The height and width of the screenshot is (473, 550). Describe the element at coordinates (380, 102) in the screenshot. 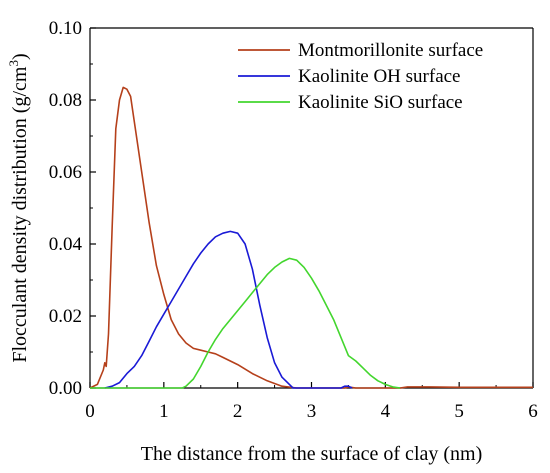

I see `legend-label-2: Kaolinite SiO surface` at that location.